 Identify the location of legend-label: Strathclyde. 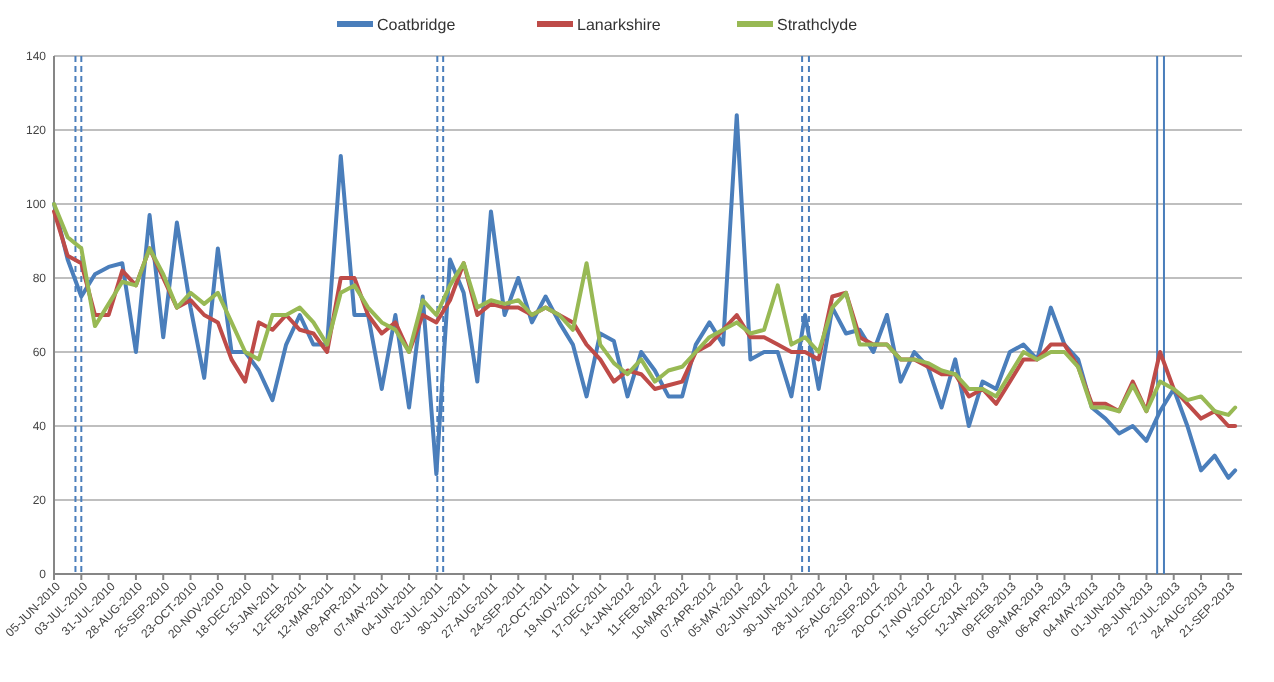
(818, 24).